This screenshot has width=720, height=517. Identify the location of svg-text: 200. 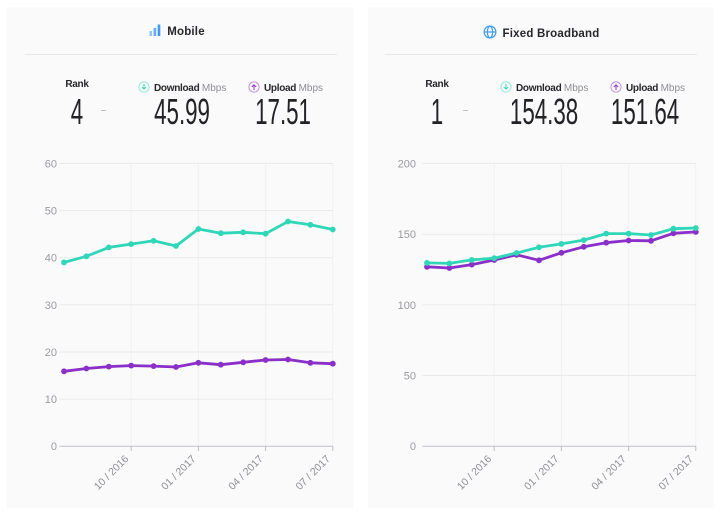
(407, 165).